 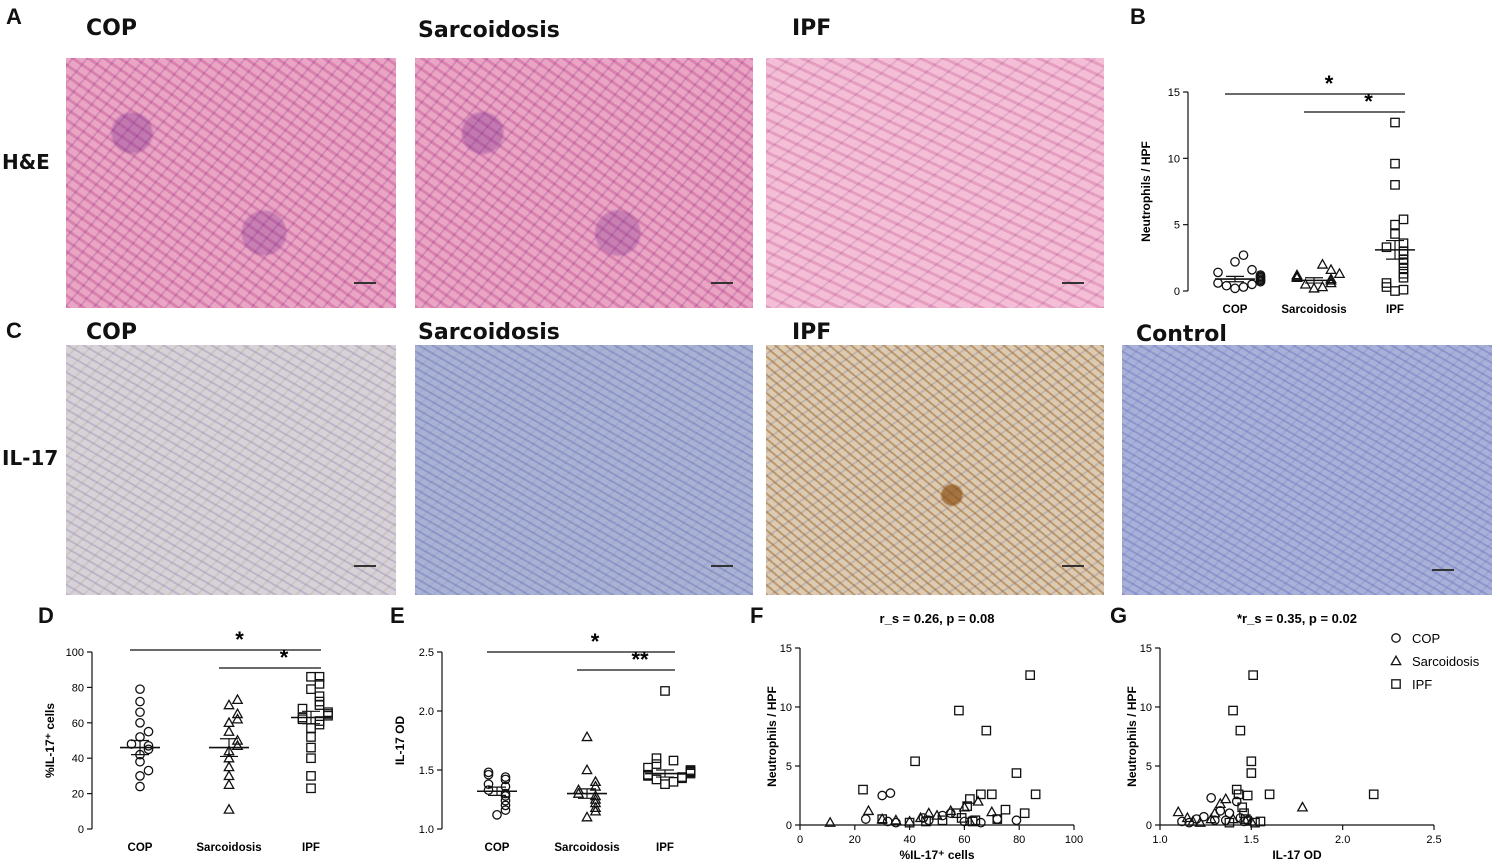 I want to click on y-tick-label: 15, so click(x=1146, y=649).